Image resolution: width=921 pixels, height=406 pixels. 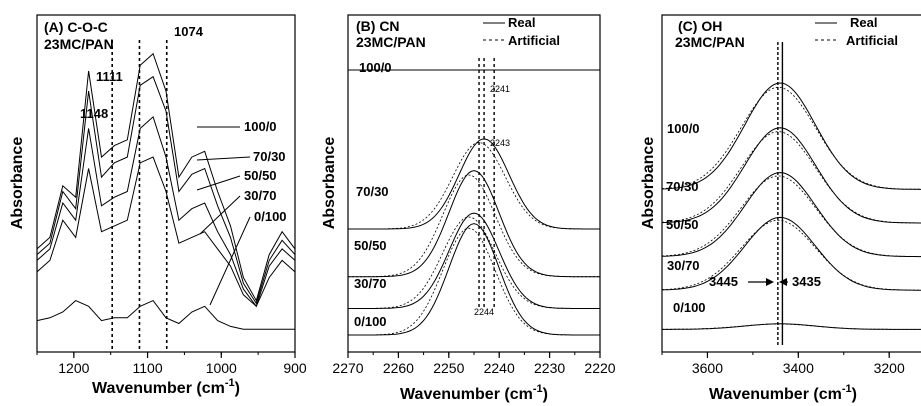 I want to click on panel-b-xlabel-sup: -1, so click(x=538, y=389).